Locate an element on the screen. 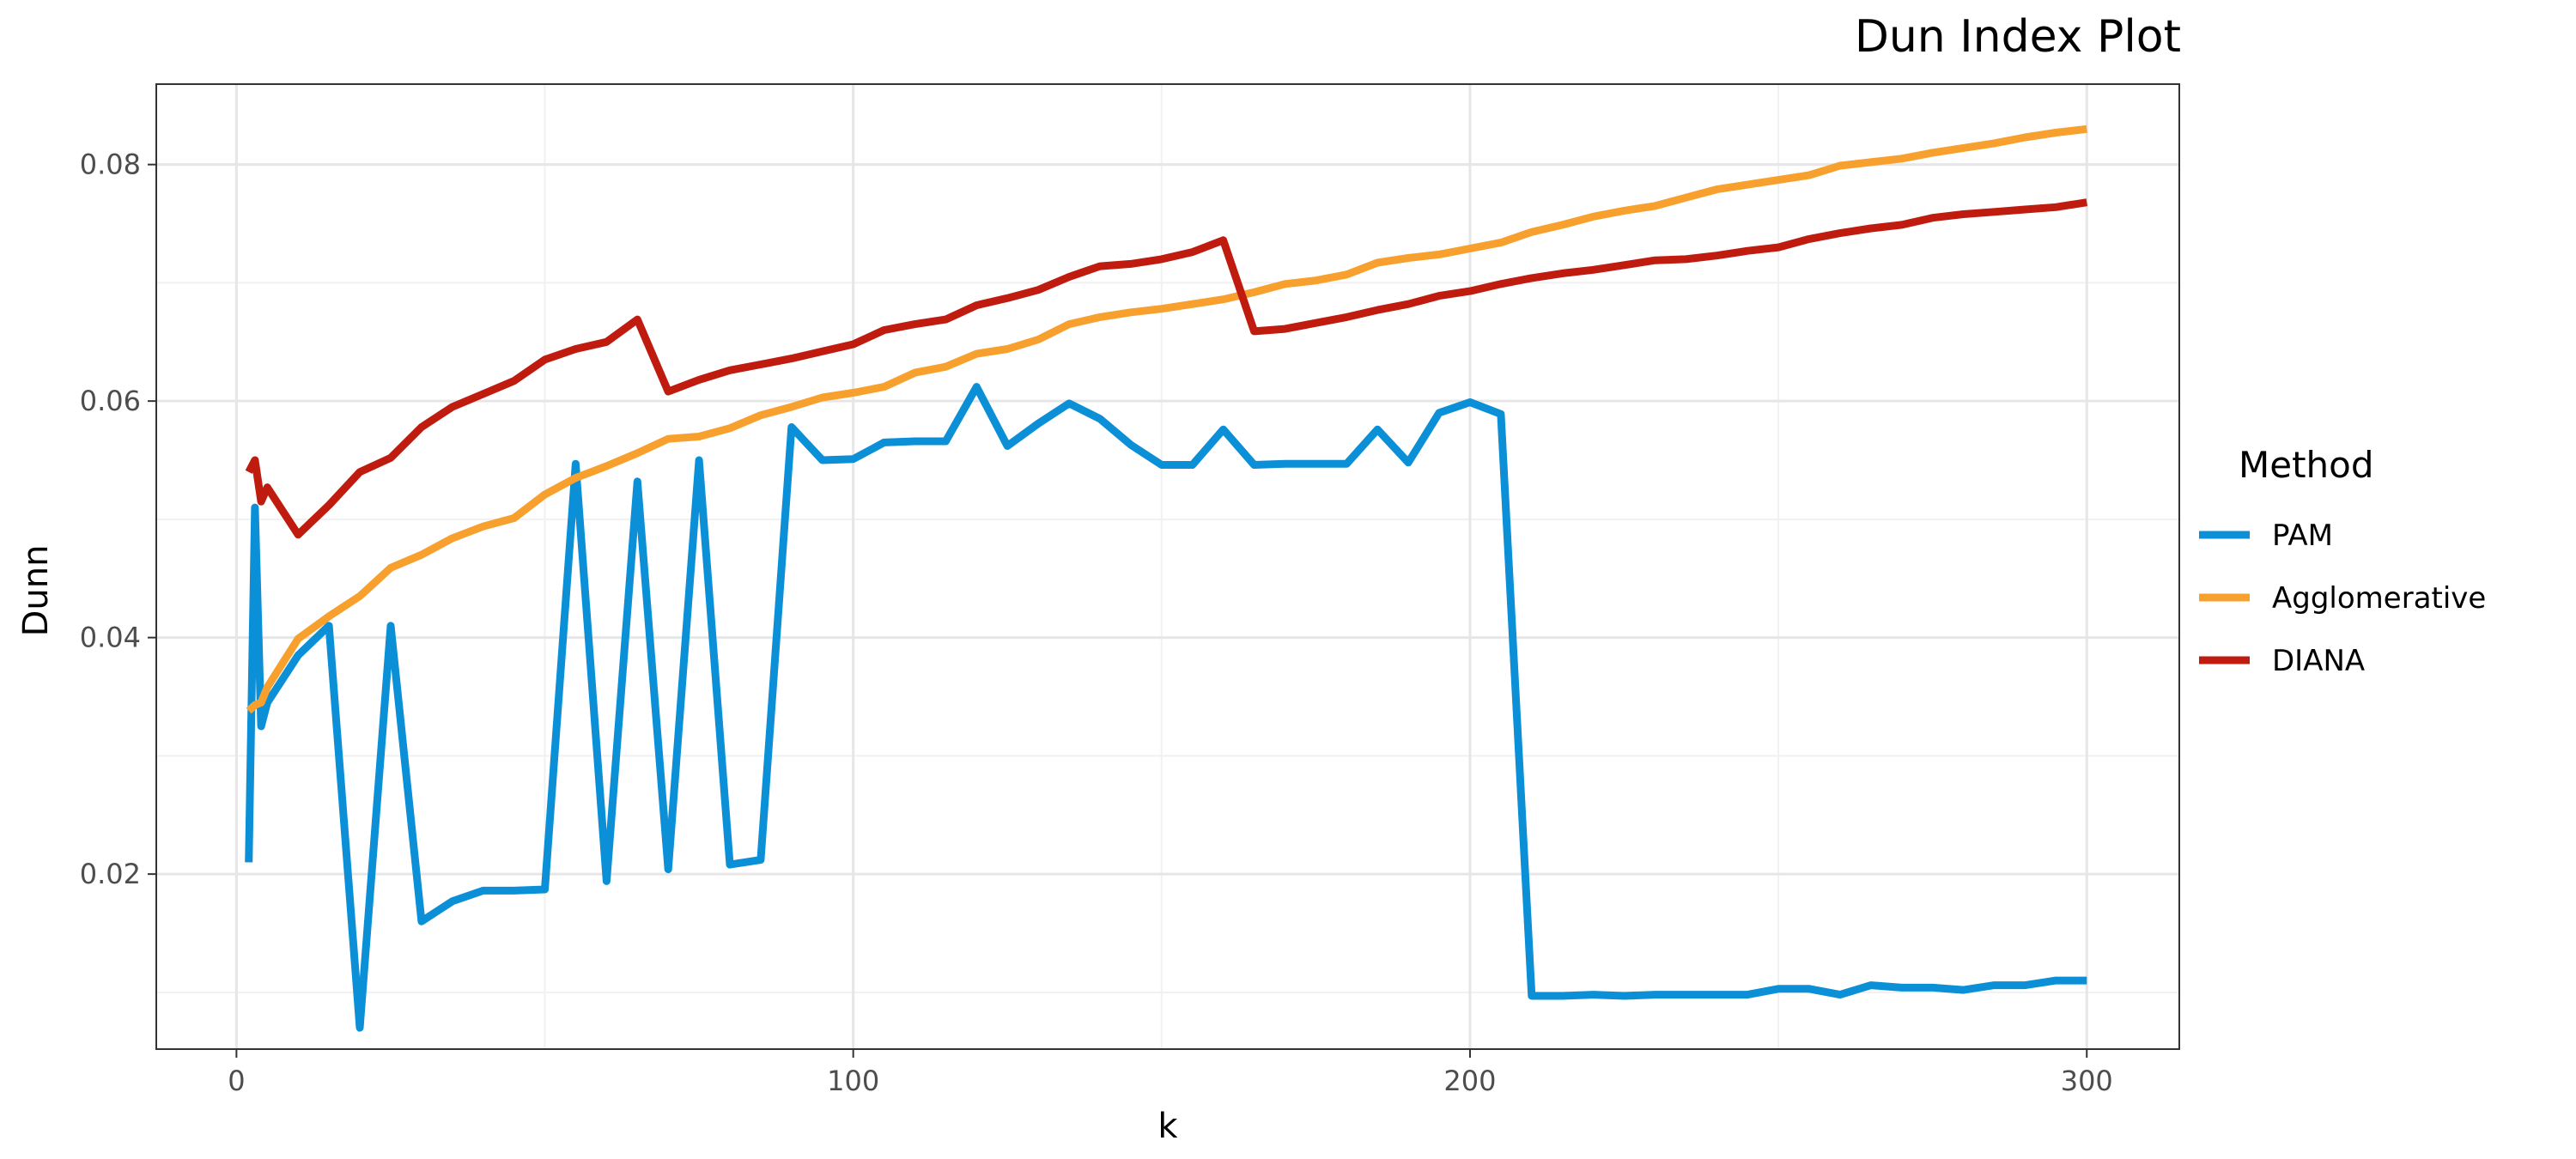 This screenshot has width=2576, height=1159. x-axis-title: k is located at coordinates (1167, 1126).